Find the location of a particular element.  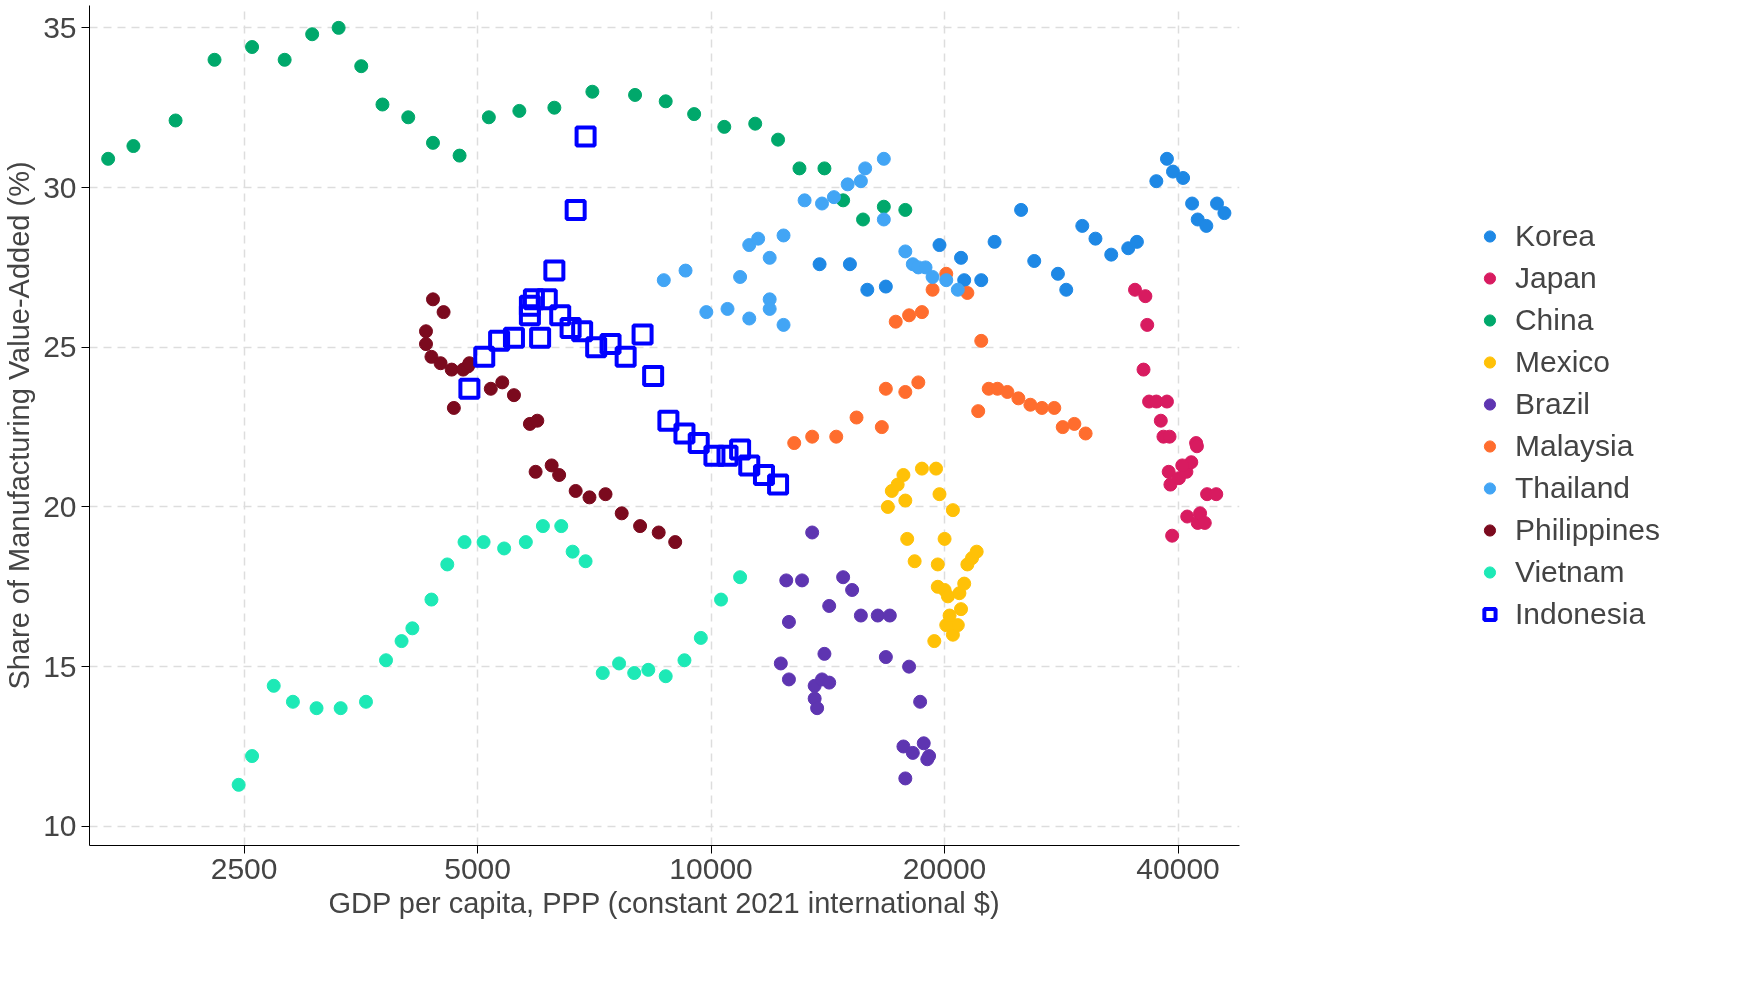

legend-label: Mexico is located at coordinates (1562, 362).